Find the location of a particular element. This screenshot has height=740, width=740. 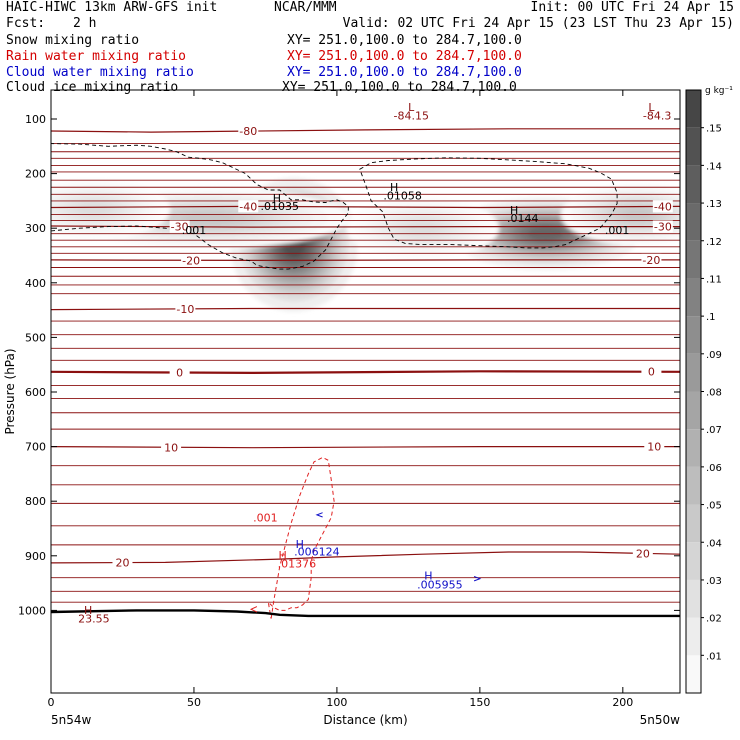

x-tick-label: 100 is located at coordinates (336, 702).